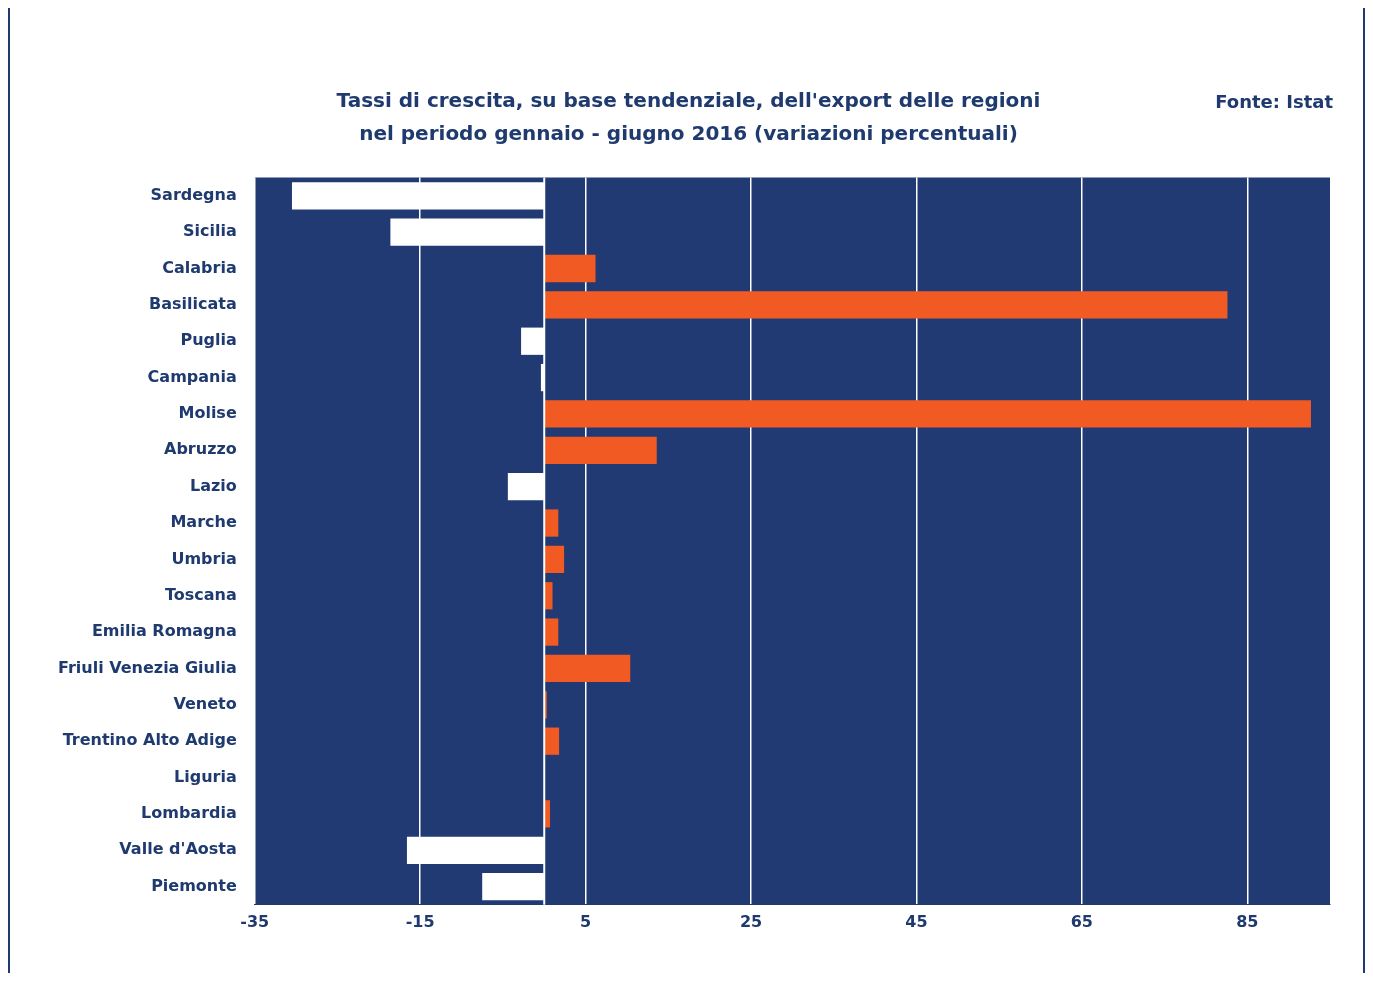  I want to click on y-tick-label: Marche, so click(203, 522).